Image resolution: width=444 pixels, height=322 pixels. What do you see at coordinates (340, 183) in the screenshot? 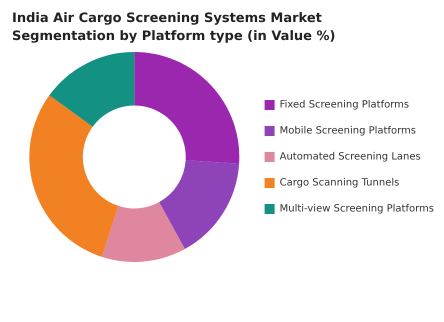
I see `legend-label: Cargo Scanning Tunnels` at bounding box center [340, 183].